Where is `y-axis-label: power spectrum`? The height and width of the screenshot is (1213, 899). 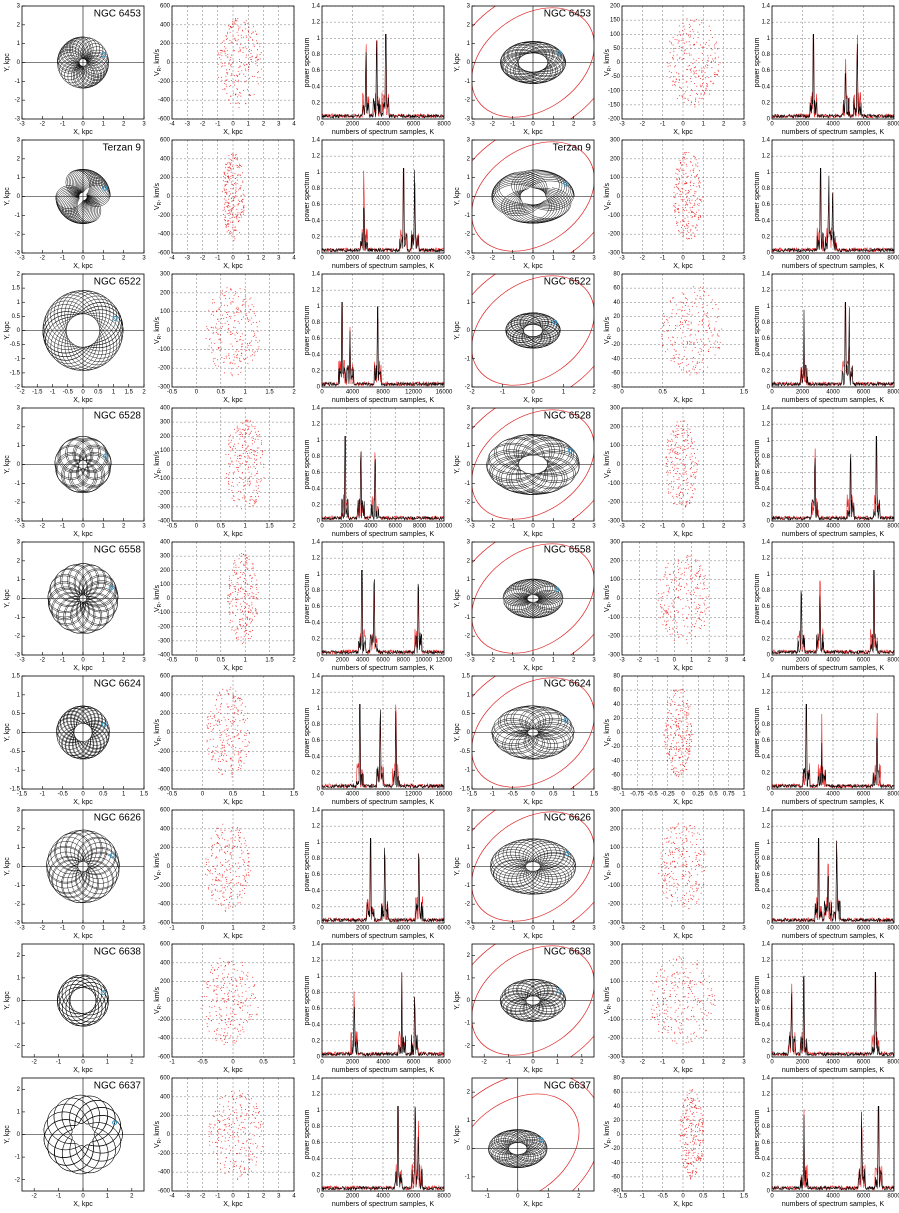 y-axis-label: power spectrum is located at coordinates (307, 330).